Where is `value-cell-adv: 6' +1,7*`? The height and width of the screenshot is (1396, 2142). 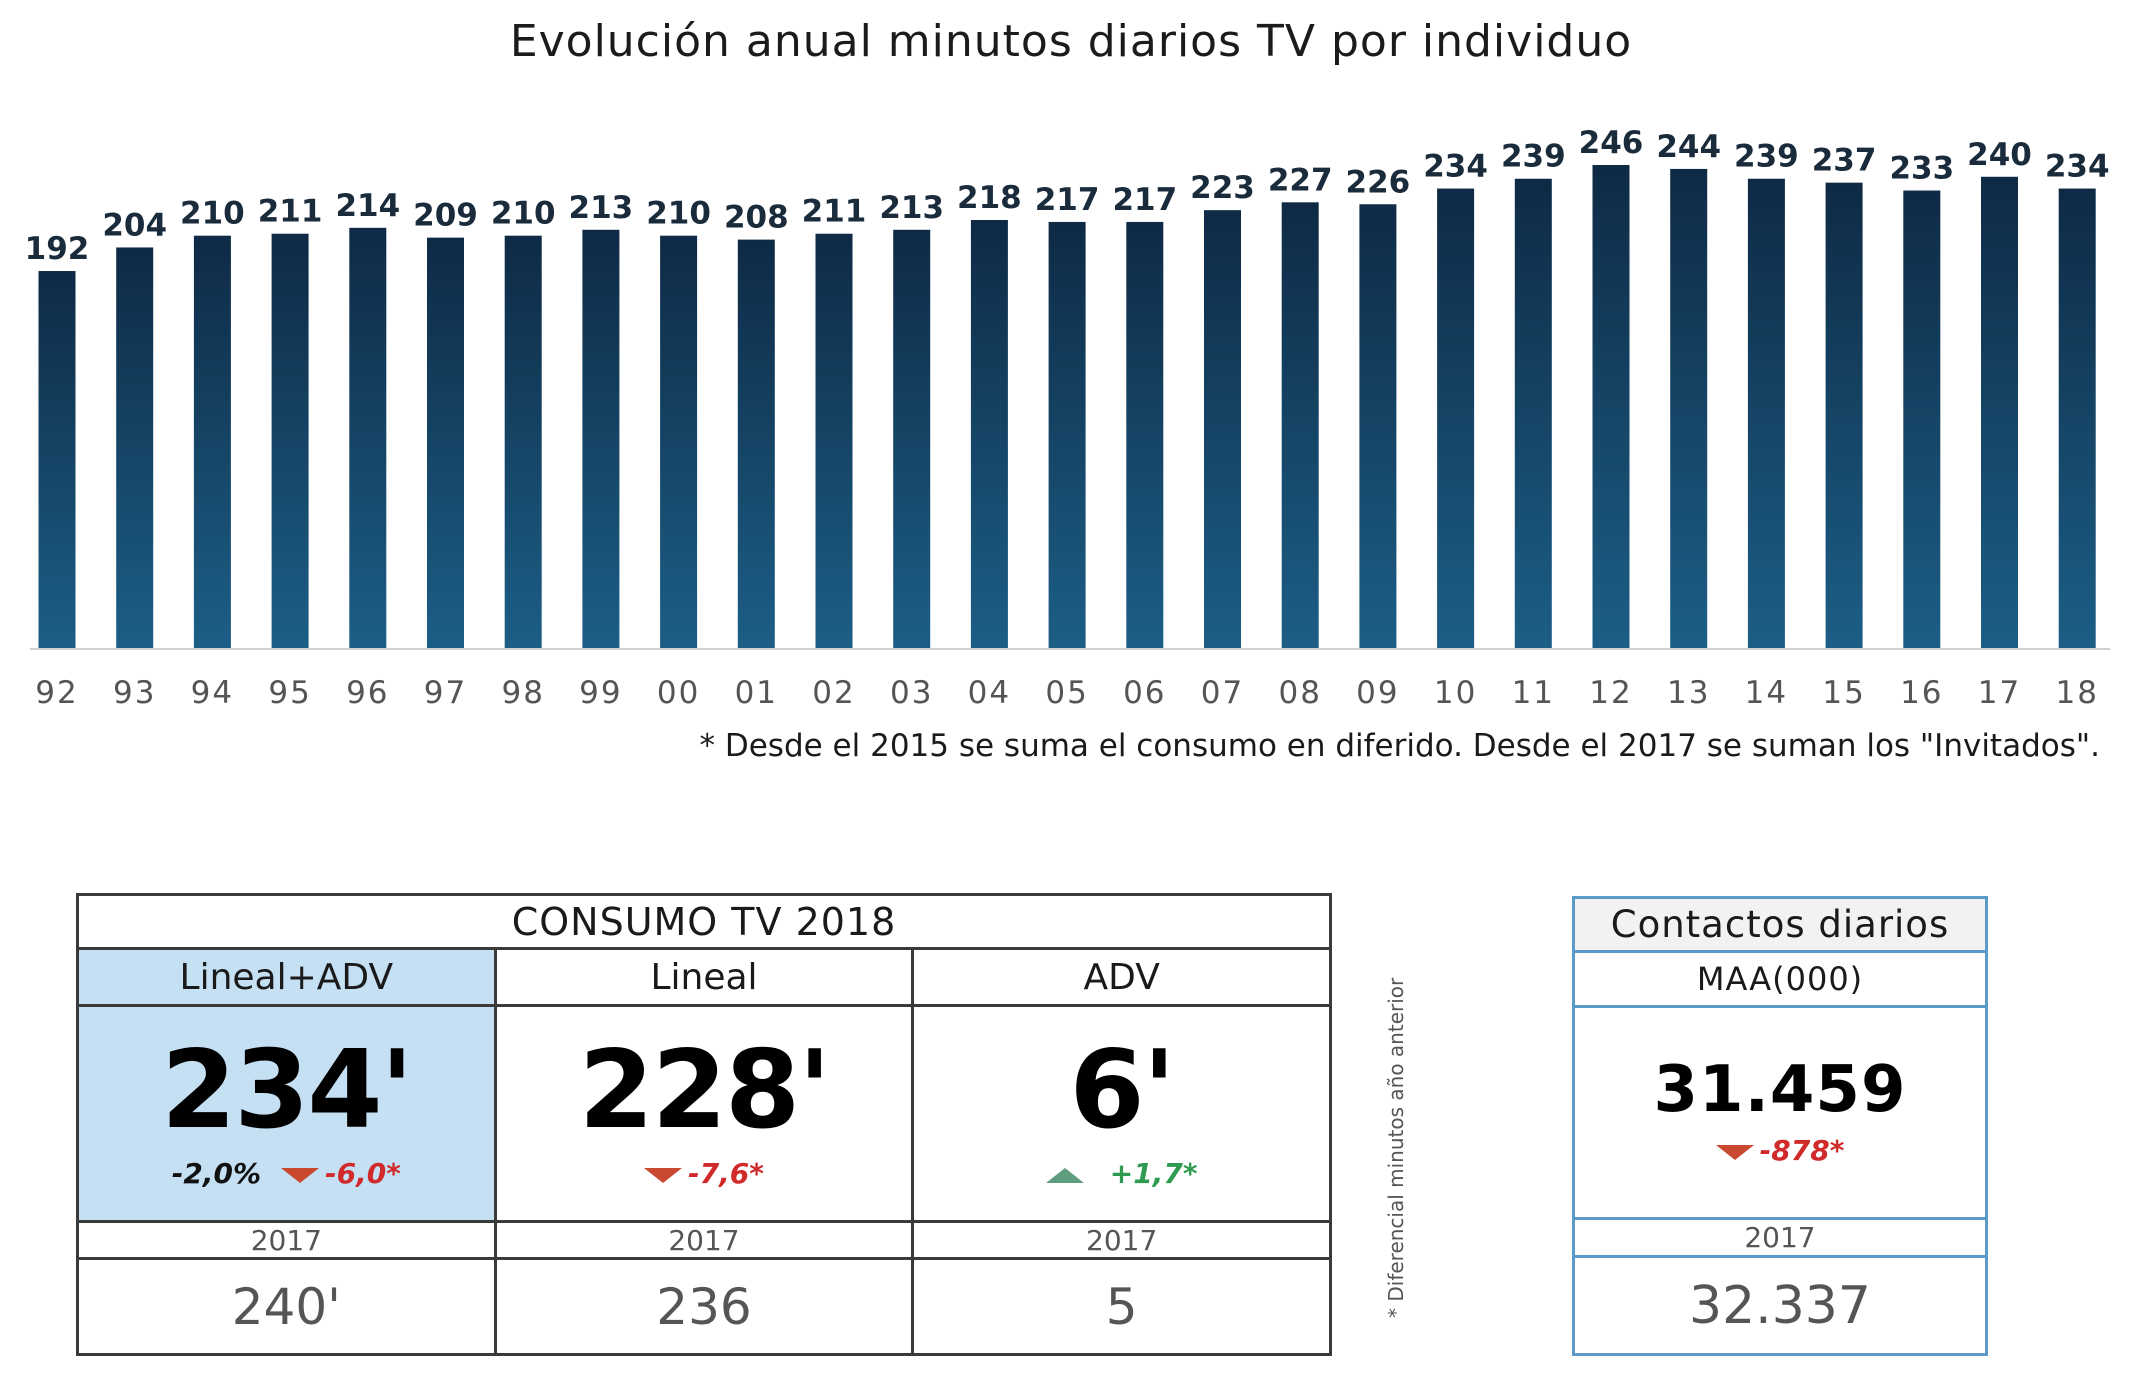
value-cell-adv: 6' +1,7* is located at coordinates (1121, 1113).